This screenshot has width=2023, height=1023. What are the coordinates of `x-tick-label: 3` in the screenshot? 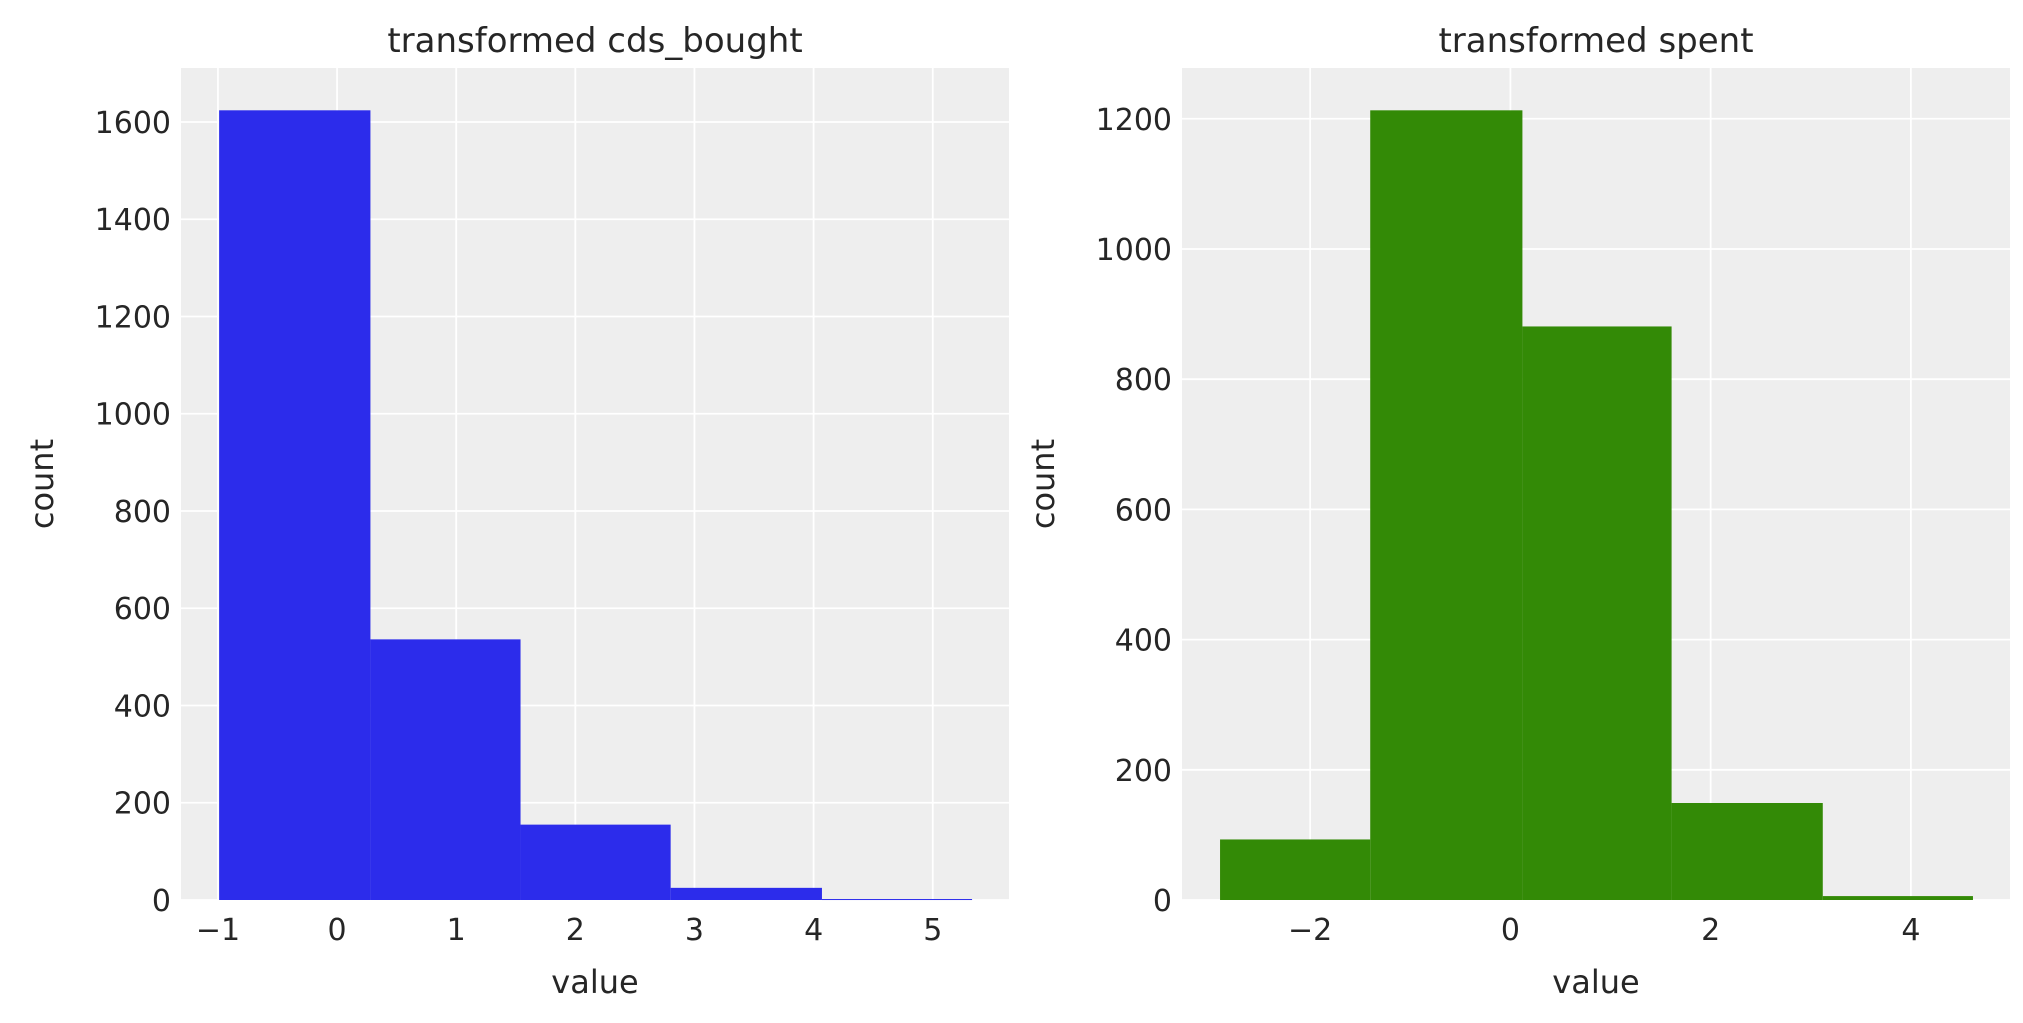 It's located at (694, 930).